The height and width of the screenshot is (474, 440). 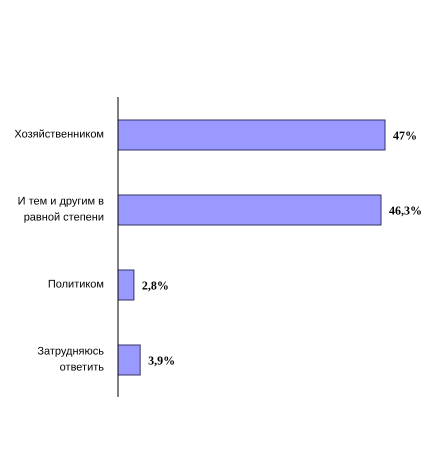 I want to click on y-tick-label: Хозяйственником, so click(x=59, y=134).